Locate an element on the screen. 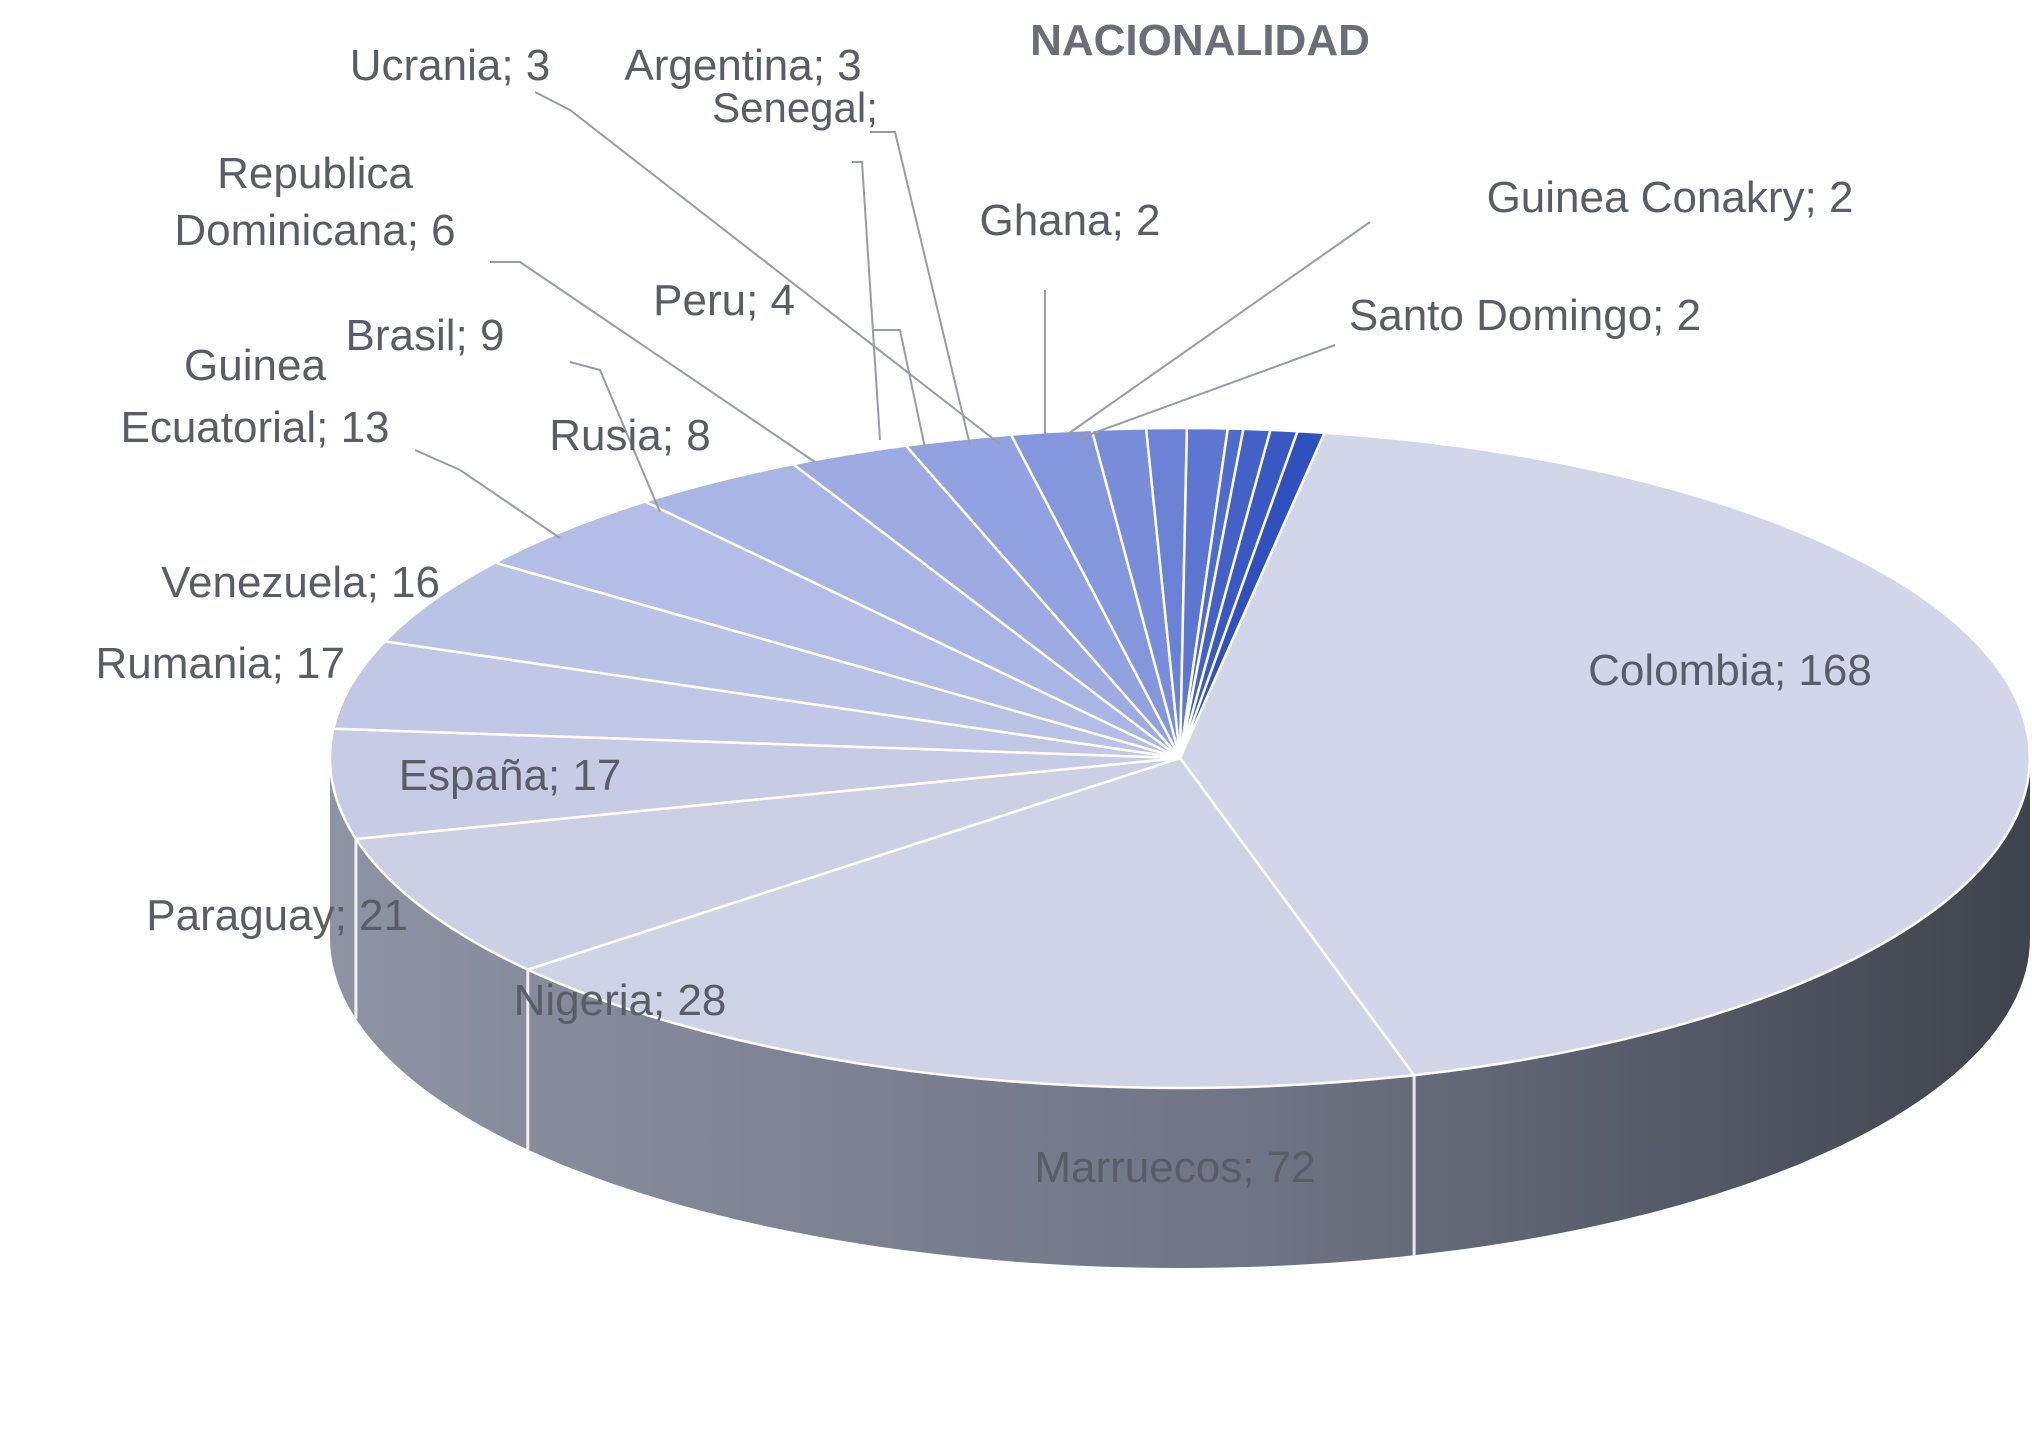  leader-line-ucrania is located at coordinates (767, 268).